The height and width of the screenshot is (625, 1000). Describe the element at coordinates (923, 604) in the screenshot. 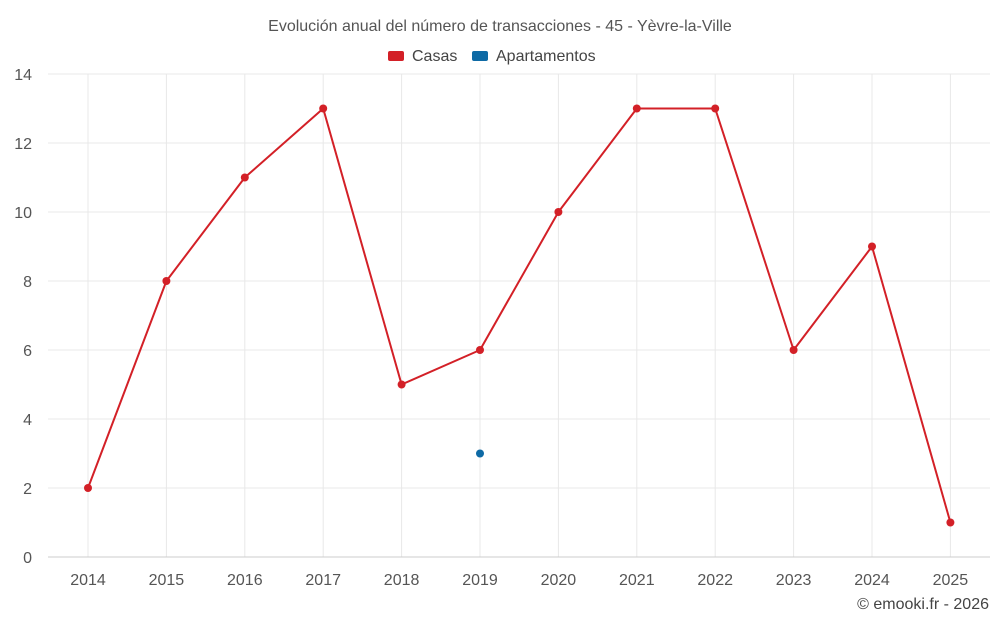

I see `credit-text: © emooki.fr - 2026` at that location.